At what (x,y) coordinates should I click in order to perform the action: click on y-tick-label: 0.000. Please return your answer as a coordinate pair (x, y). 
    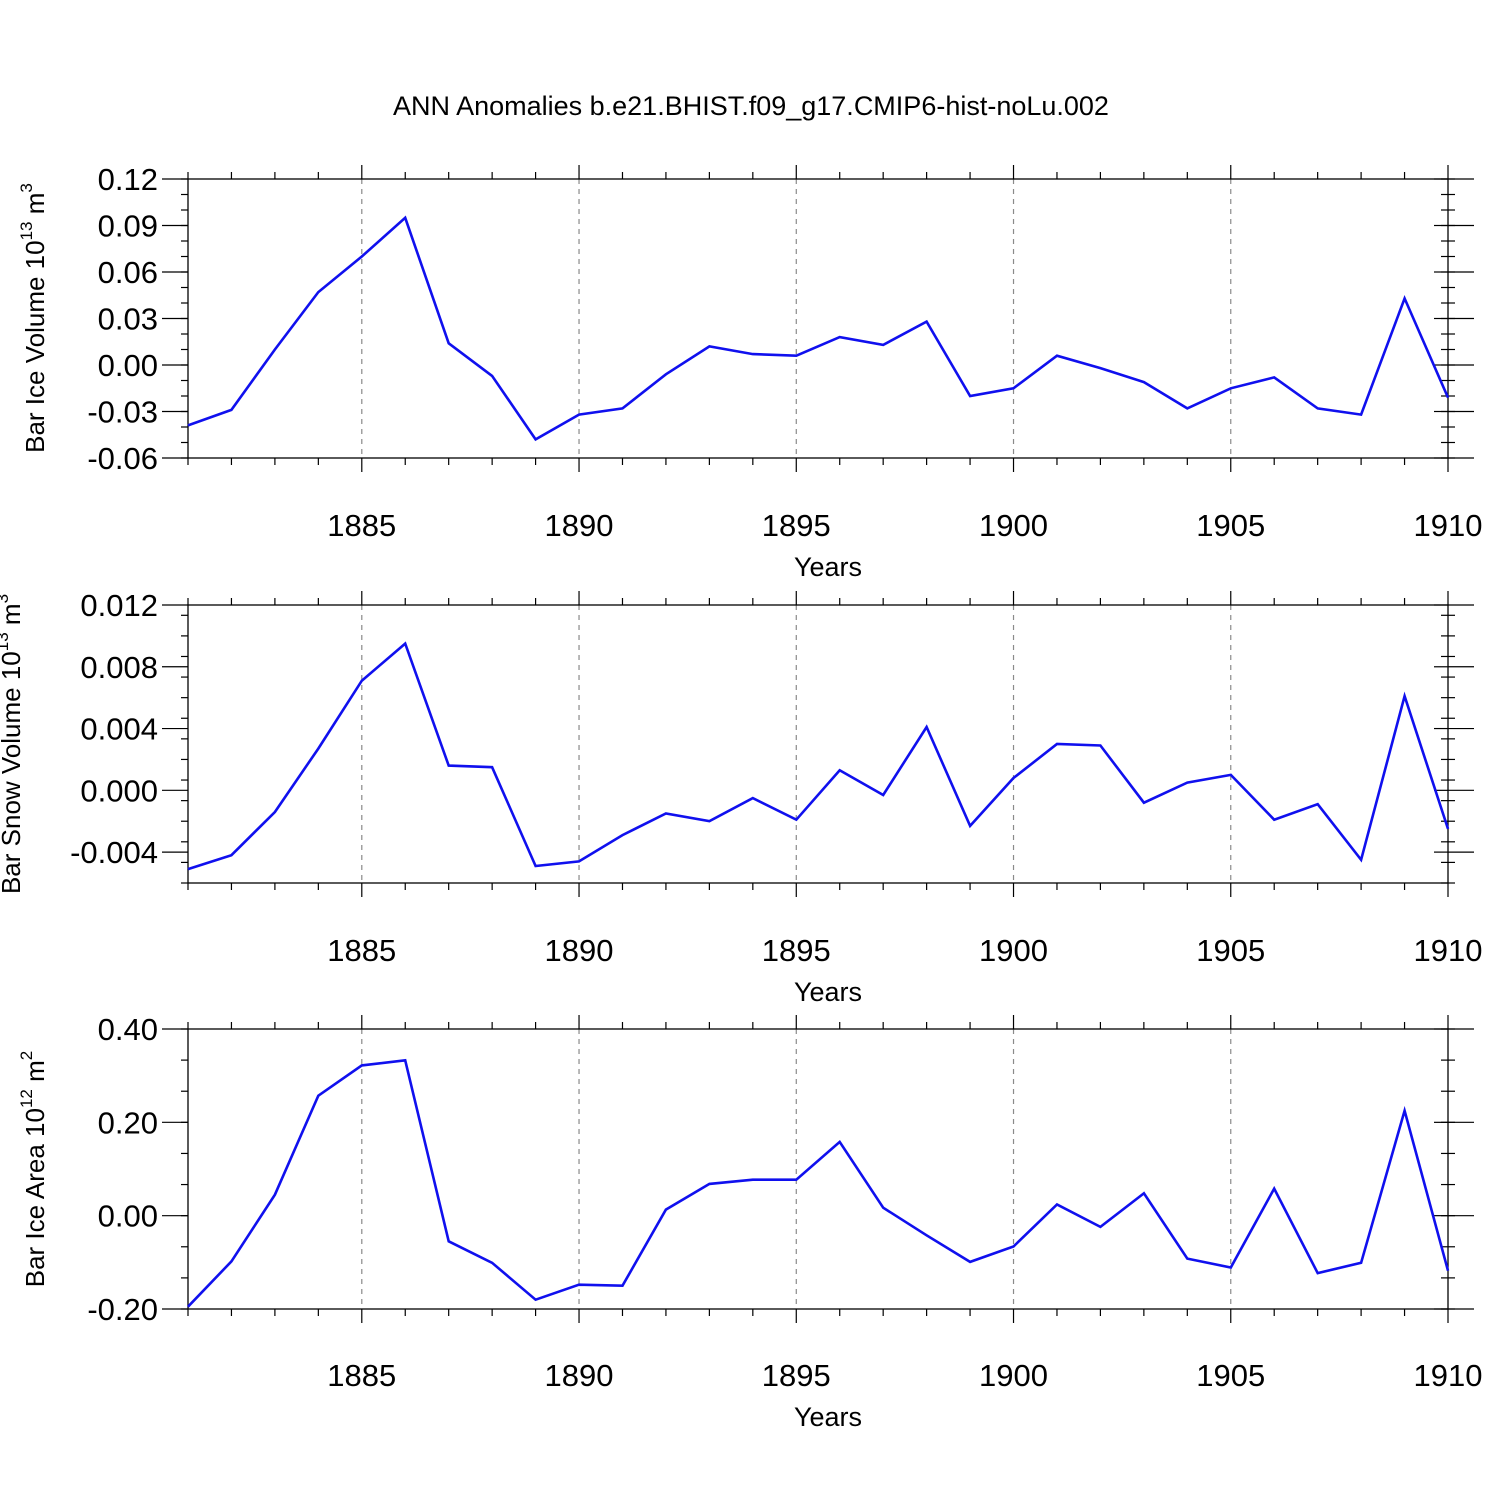
    Looking at the image, I should click on (119, 790).